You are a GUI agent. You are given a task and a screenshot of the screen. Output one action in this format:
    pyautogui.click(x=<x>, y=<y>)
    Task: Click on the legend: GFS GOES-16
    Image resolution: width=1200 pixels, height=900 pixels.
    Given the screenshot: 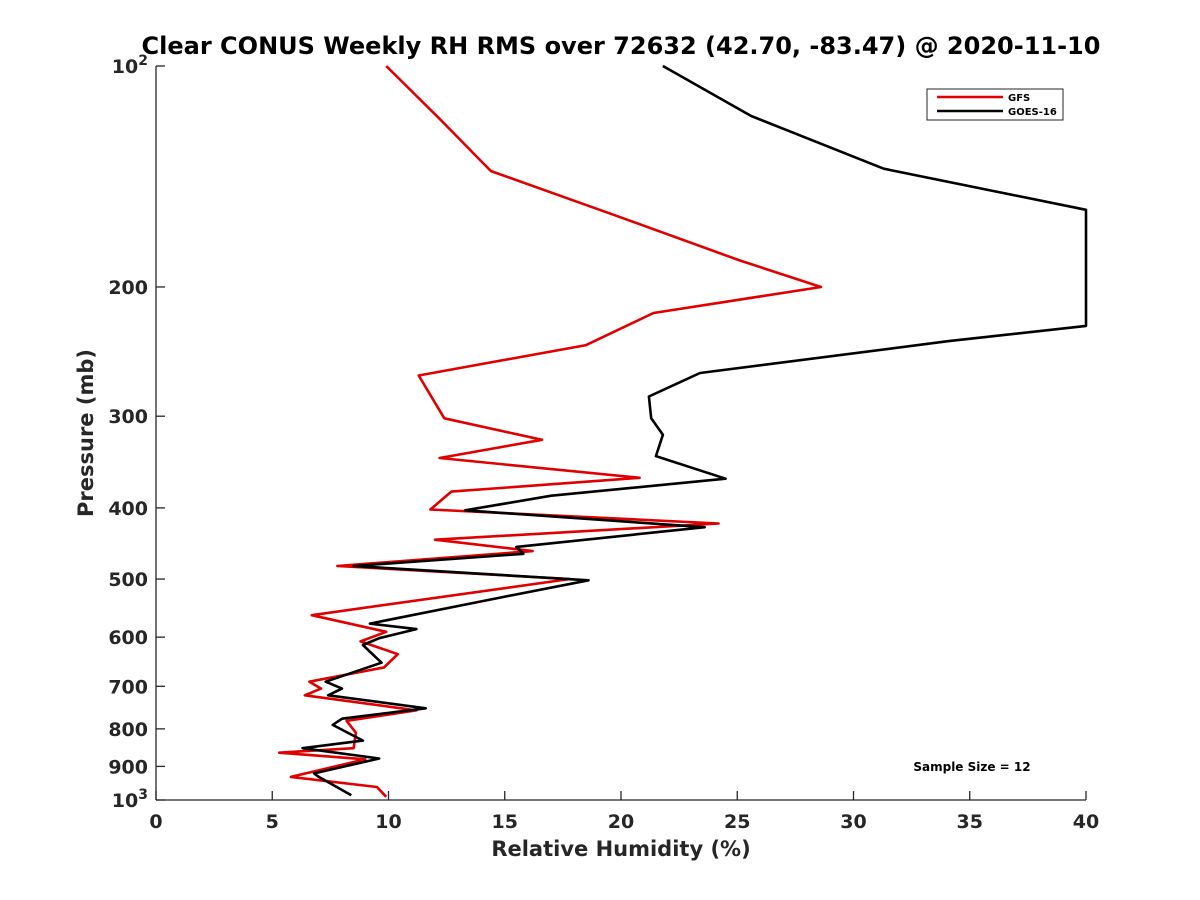 What is the action you would take?
    pyautogui.click(x=995, y=104)
    